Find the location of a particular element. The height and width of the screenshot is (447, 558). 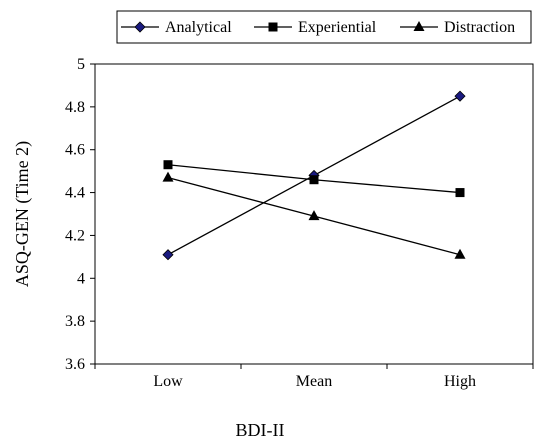

x-tick-label: Mean is located at coordinates (314, 381).